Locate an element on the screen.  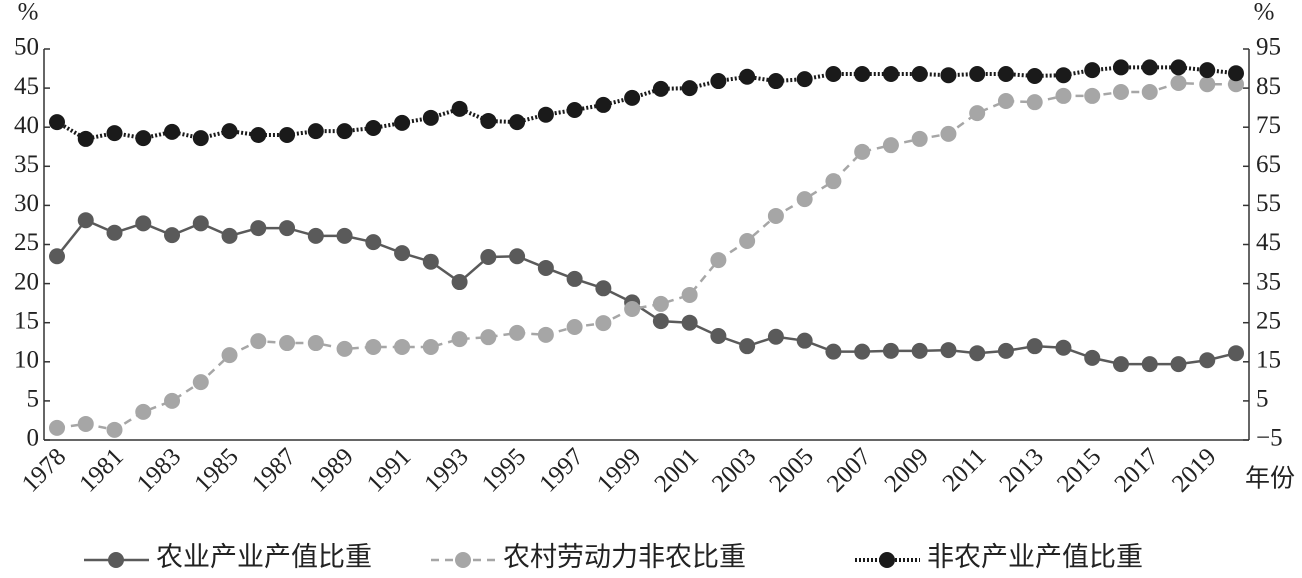
x-tick-label: 1999 is located at coordinates (619, 470).